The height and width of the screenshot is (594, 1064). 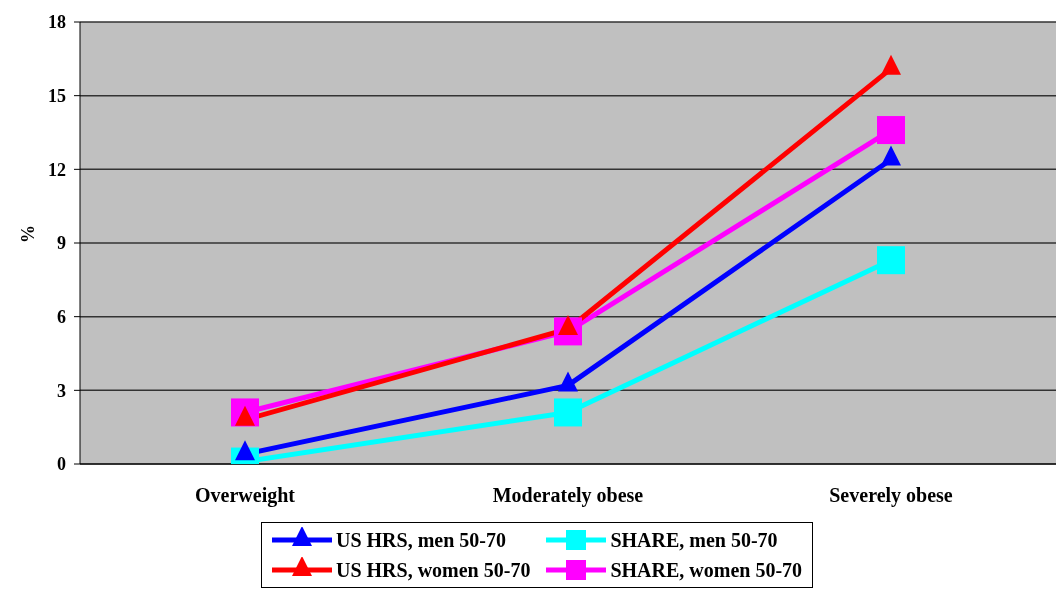 What do you see at coordinates (706, 570) in the screenshot?
I see `legend-label: SHARE, women 50-70` at bounding box center [706, 570].